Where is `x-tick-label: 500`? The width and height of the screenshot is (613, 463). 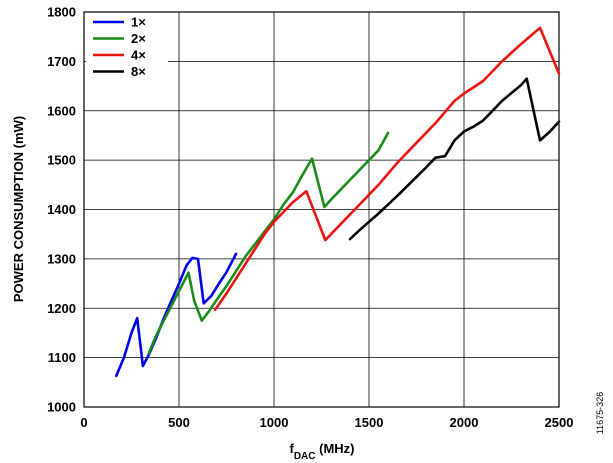 x-tick-label: 500 is located at coordinates (179, 422).